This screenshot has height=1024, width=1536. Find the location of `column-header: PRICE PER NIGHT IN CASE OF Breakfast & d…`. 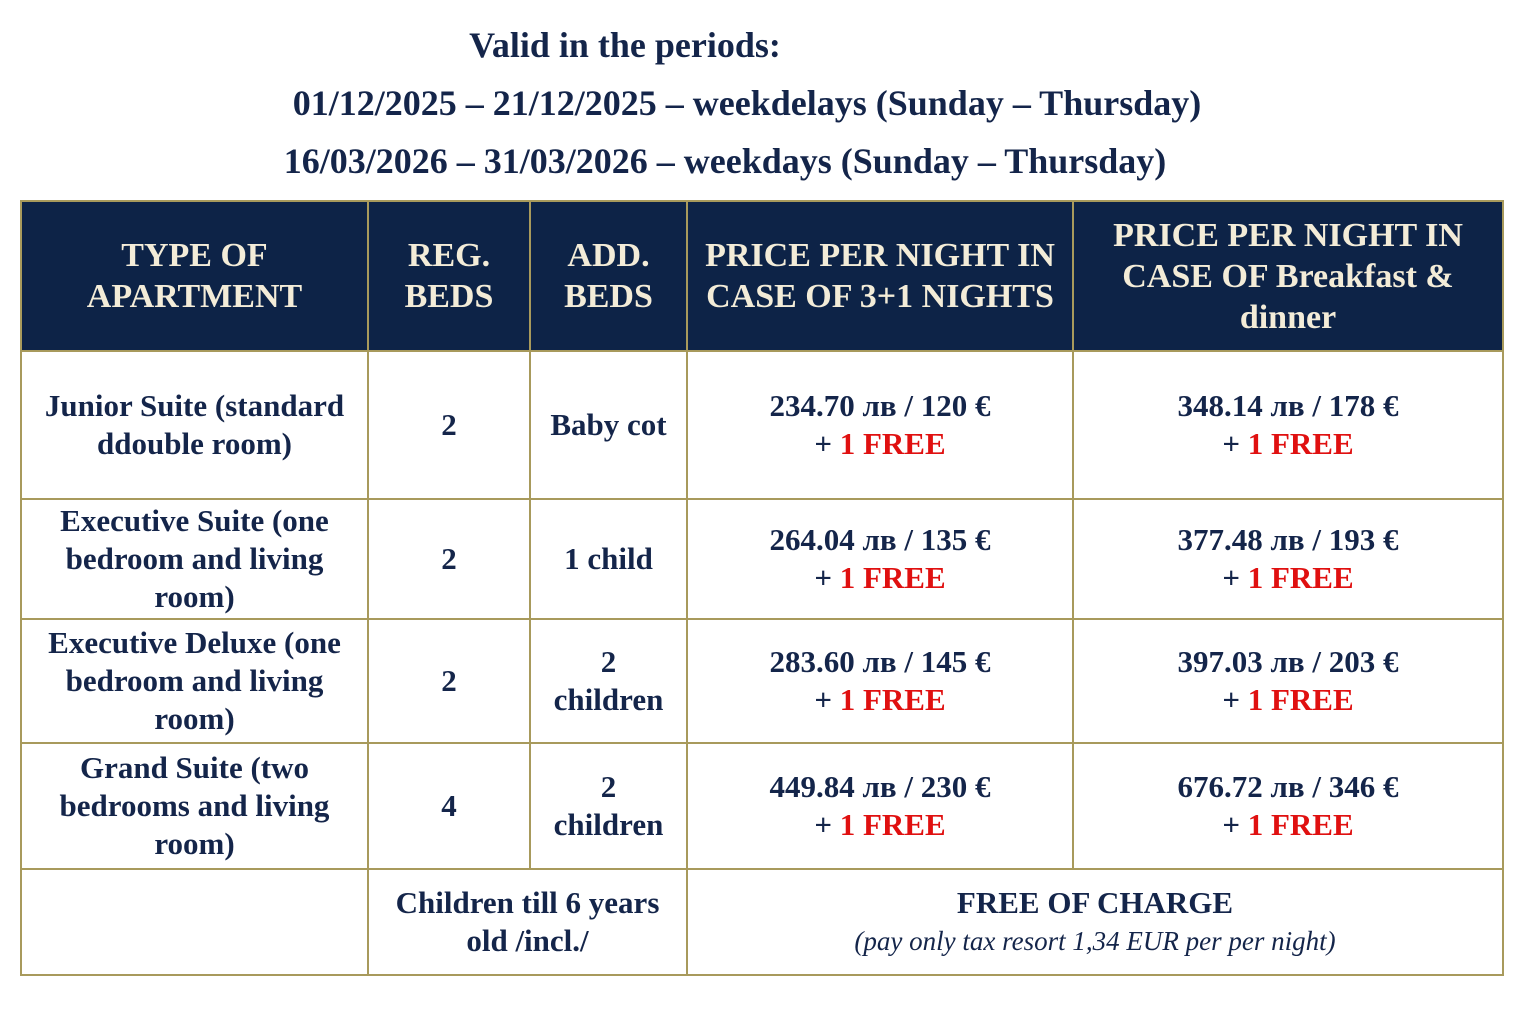

column-header: PRICE PER NIGHT IN CASE OF Breakfast & d… is located at coordinates (1288, 276).